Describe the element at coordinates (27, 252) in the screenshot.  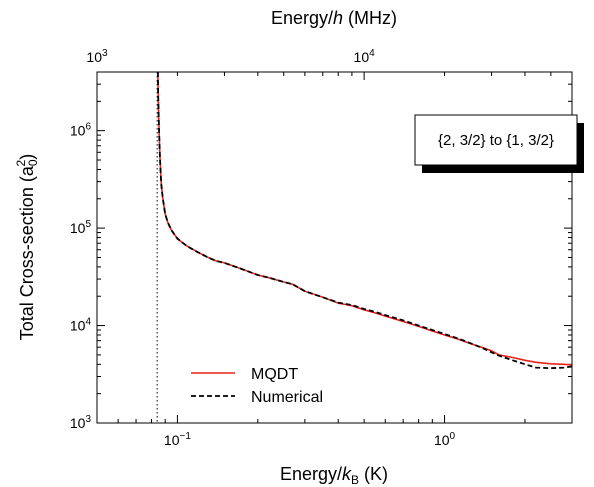
I see `y-axis-label-main: Total Cross-section (a` at that location.